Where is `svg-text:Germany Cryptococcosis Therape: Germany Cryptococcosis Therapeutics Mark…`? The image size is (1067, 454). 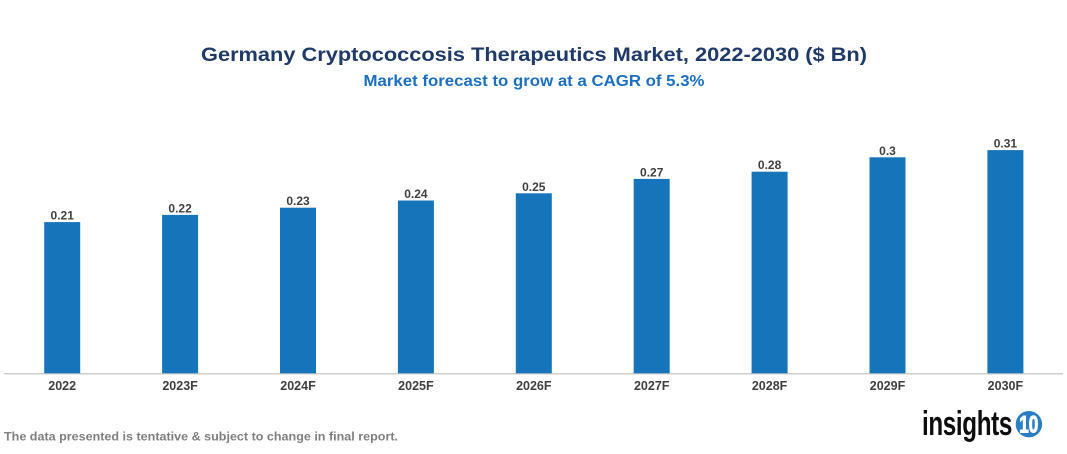 svg-text:Germany Cryptococcosis Therape: Germany Cryptococcosis Therapeutics Mark… is located at coordinates (534, 55).